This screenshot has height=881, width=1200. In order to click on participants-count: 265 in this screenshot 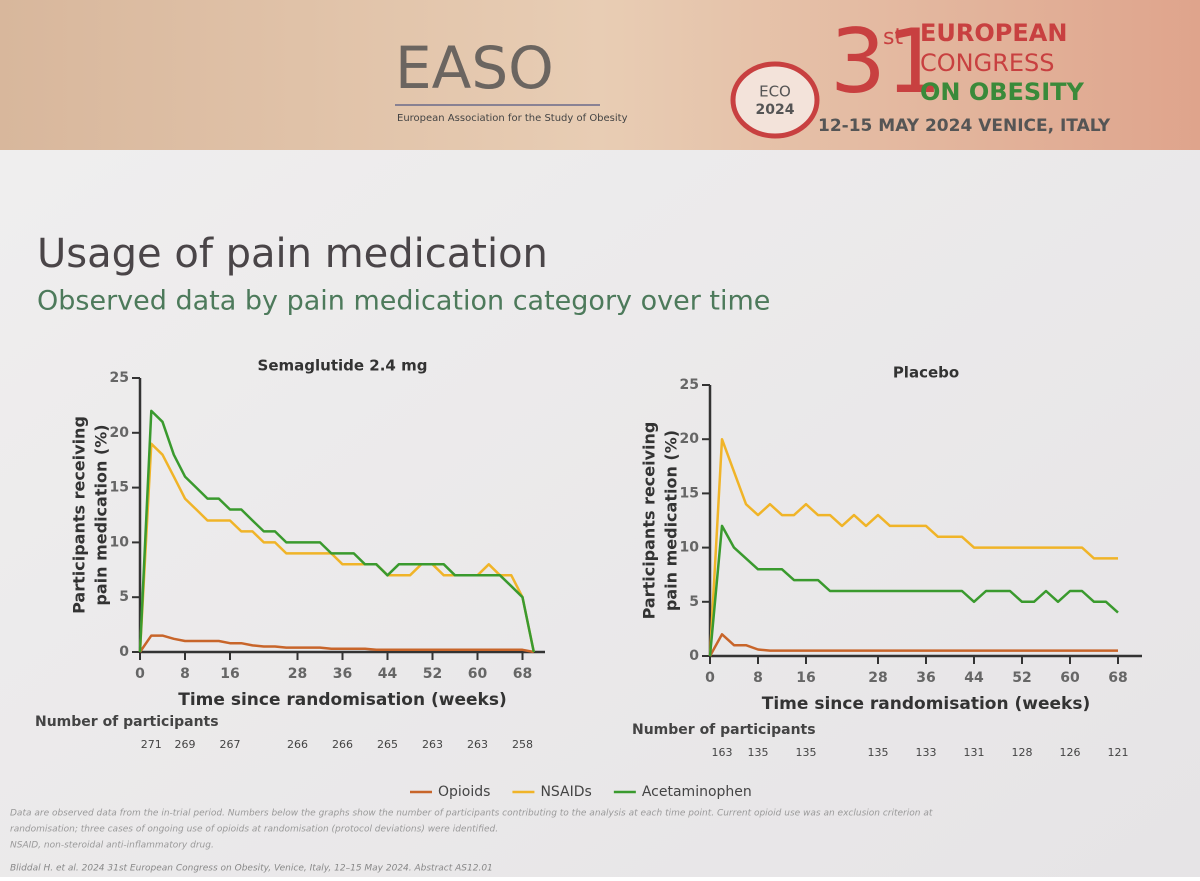, I will do `click(387, 744)`.